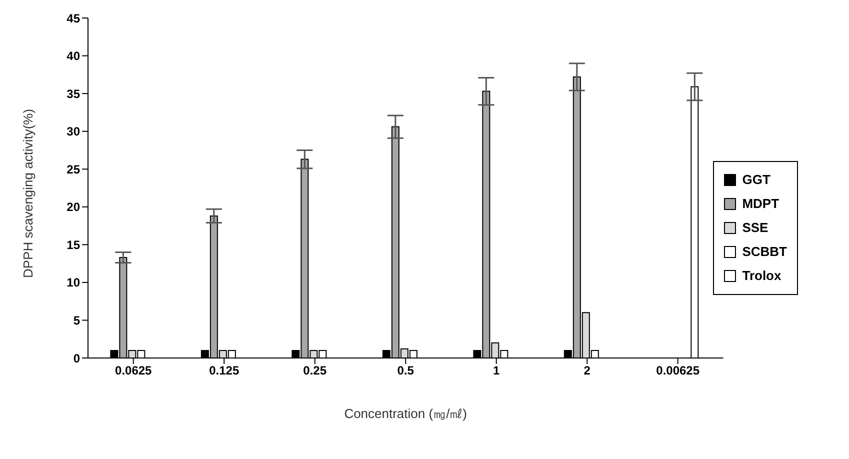  What do you see at coordinates (315, 371) in the screenshot?
I see `x-tick-label: 0.25` at bounding box center [315, 371].